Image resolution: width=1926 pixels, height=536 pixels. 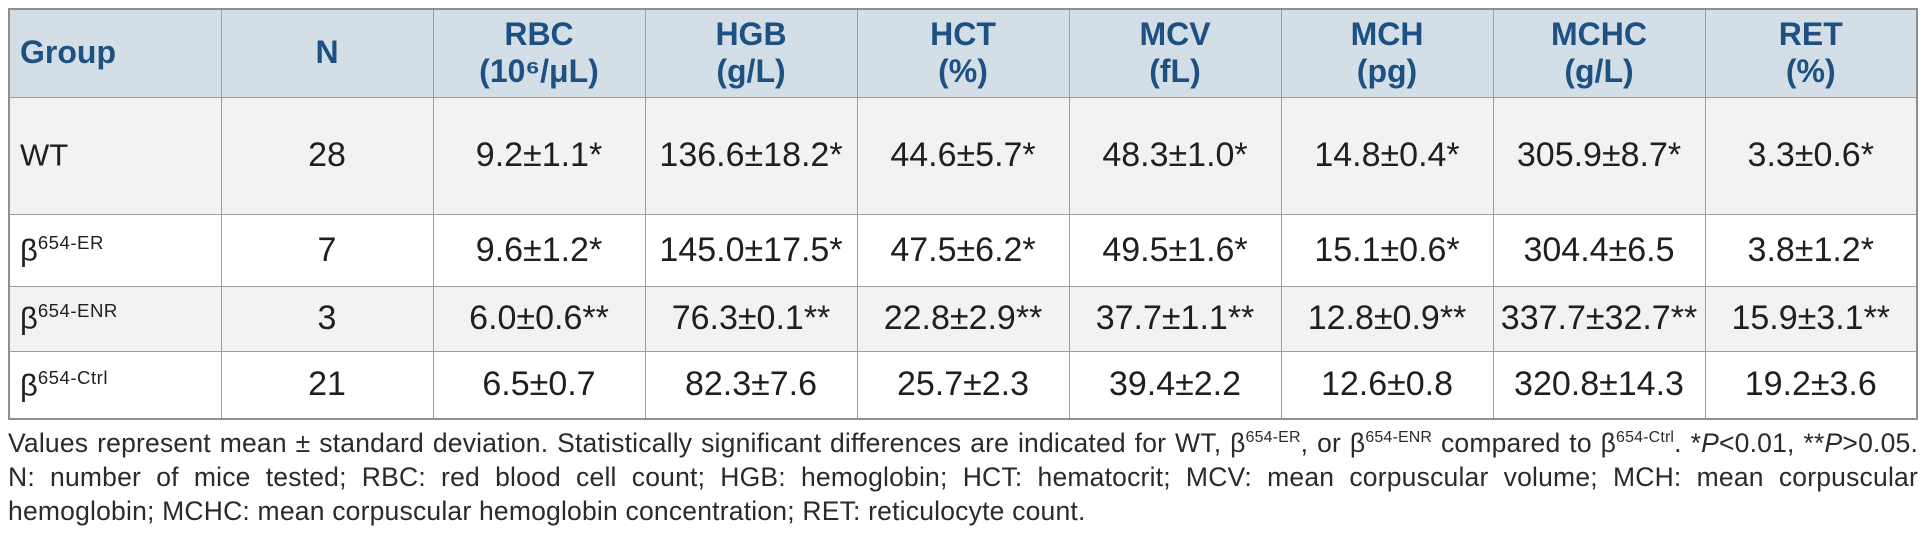 I want to click on header-name: RBC, so click(x=539, y=33).